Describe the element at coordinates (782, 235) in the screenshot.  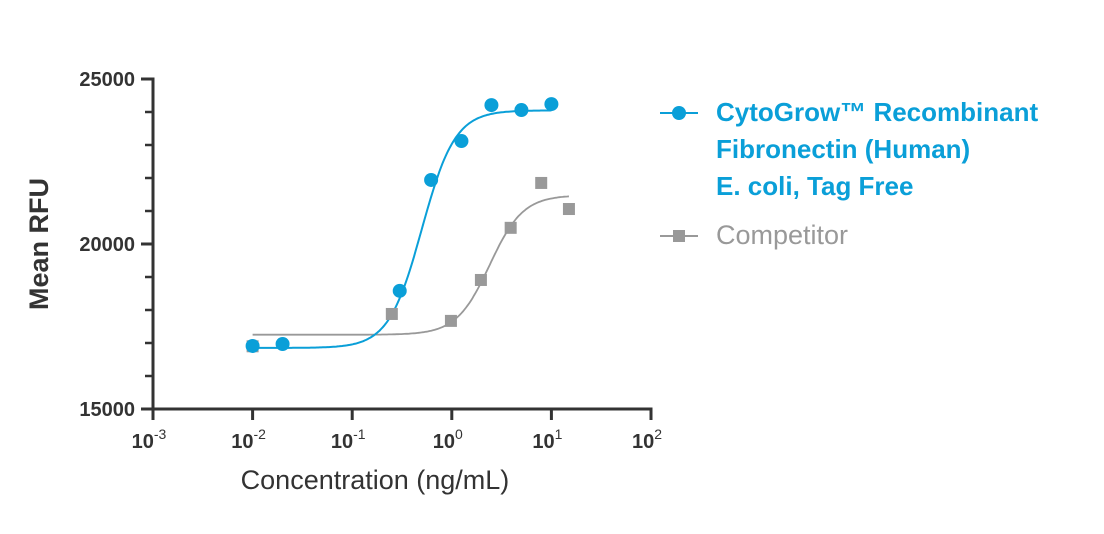
I see `legend-label-line: Competitor` at that location.